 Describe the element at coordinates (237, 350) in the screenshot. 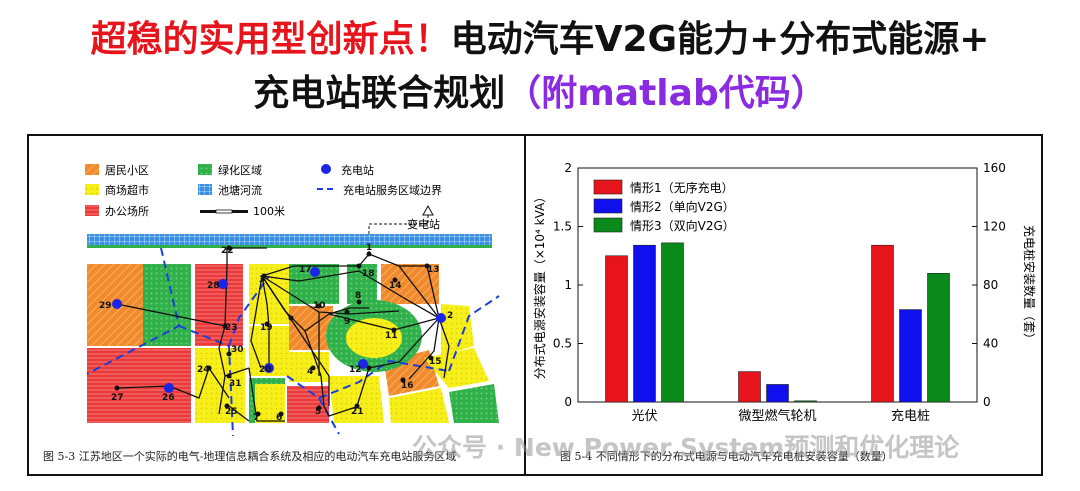

I see `node-label: 30` at that location.